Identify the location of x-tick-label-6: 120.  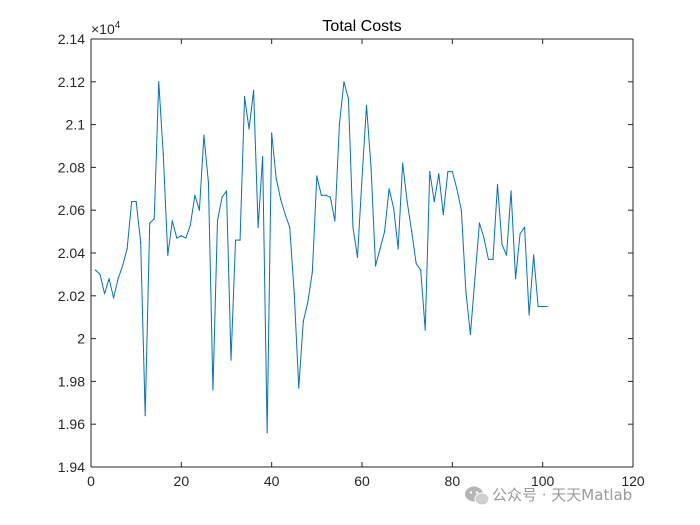
(633, 481).